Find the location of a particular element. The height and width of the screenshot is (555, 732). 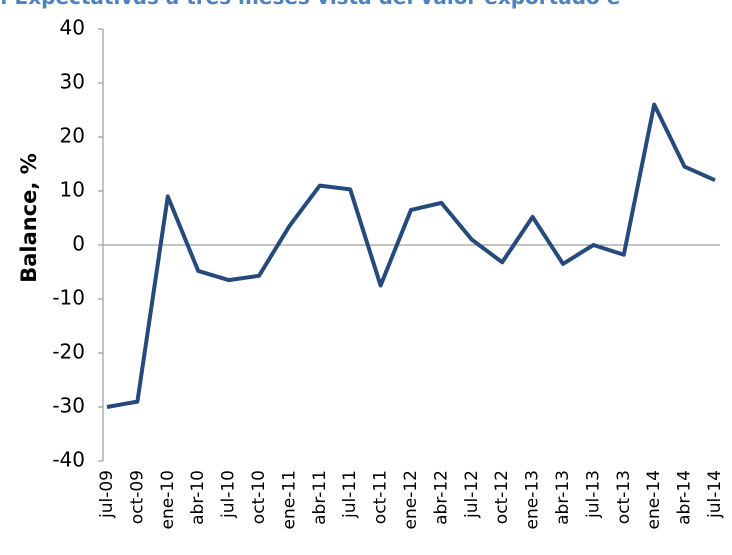

y-tick-label: 40 is located at coordinates (72, 28).